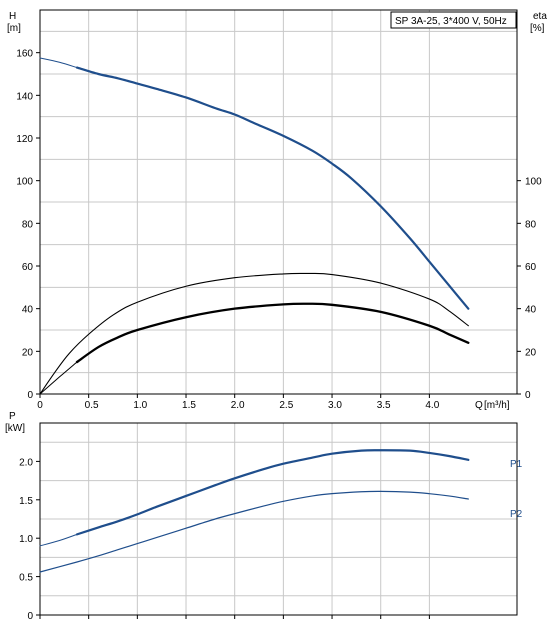  I want to click on flow-tick-label: 2.0, so click(238, 405).